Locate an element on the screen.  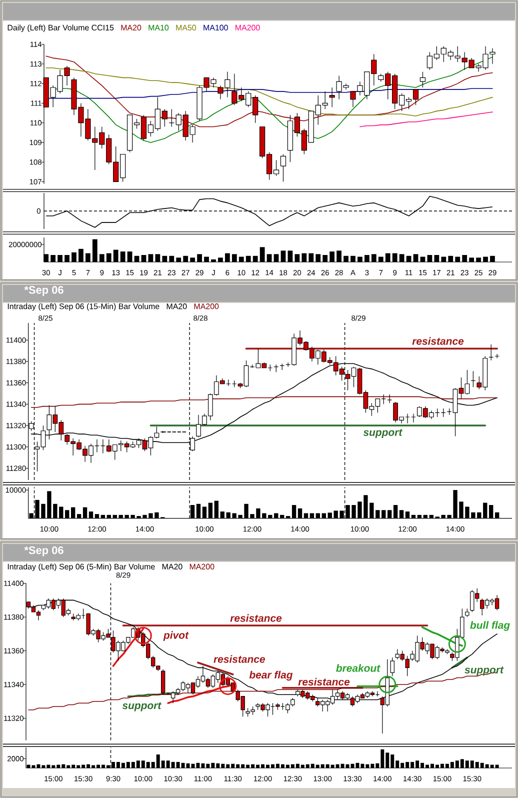
annotation: bear flag is located at coordinates (271, 675).